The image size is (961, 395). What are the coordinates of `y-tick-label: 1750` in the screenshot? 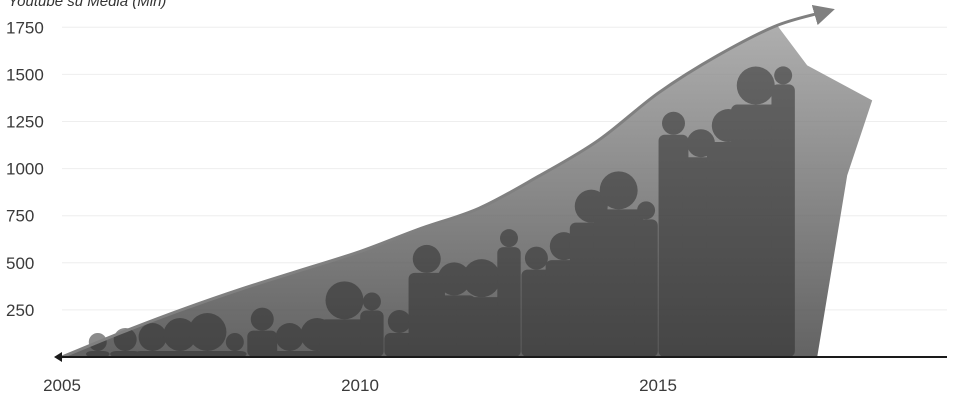 It's located at (25, 27).